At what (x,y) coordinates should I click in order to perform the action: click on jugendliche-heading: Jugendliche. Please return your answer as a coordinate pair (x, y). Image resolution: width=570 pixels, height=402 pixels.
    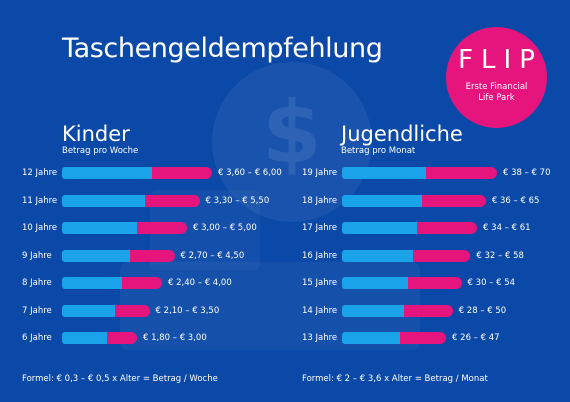
    Looking at the image, I should click on (402, 134).